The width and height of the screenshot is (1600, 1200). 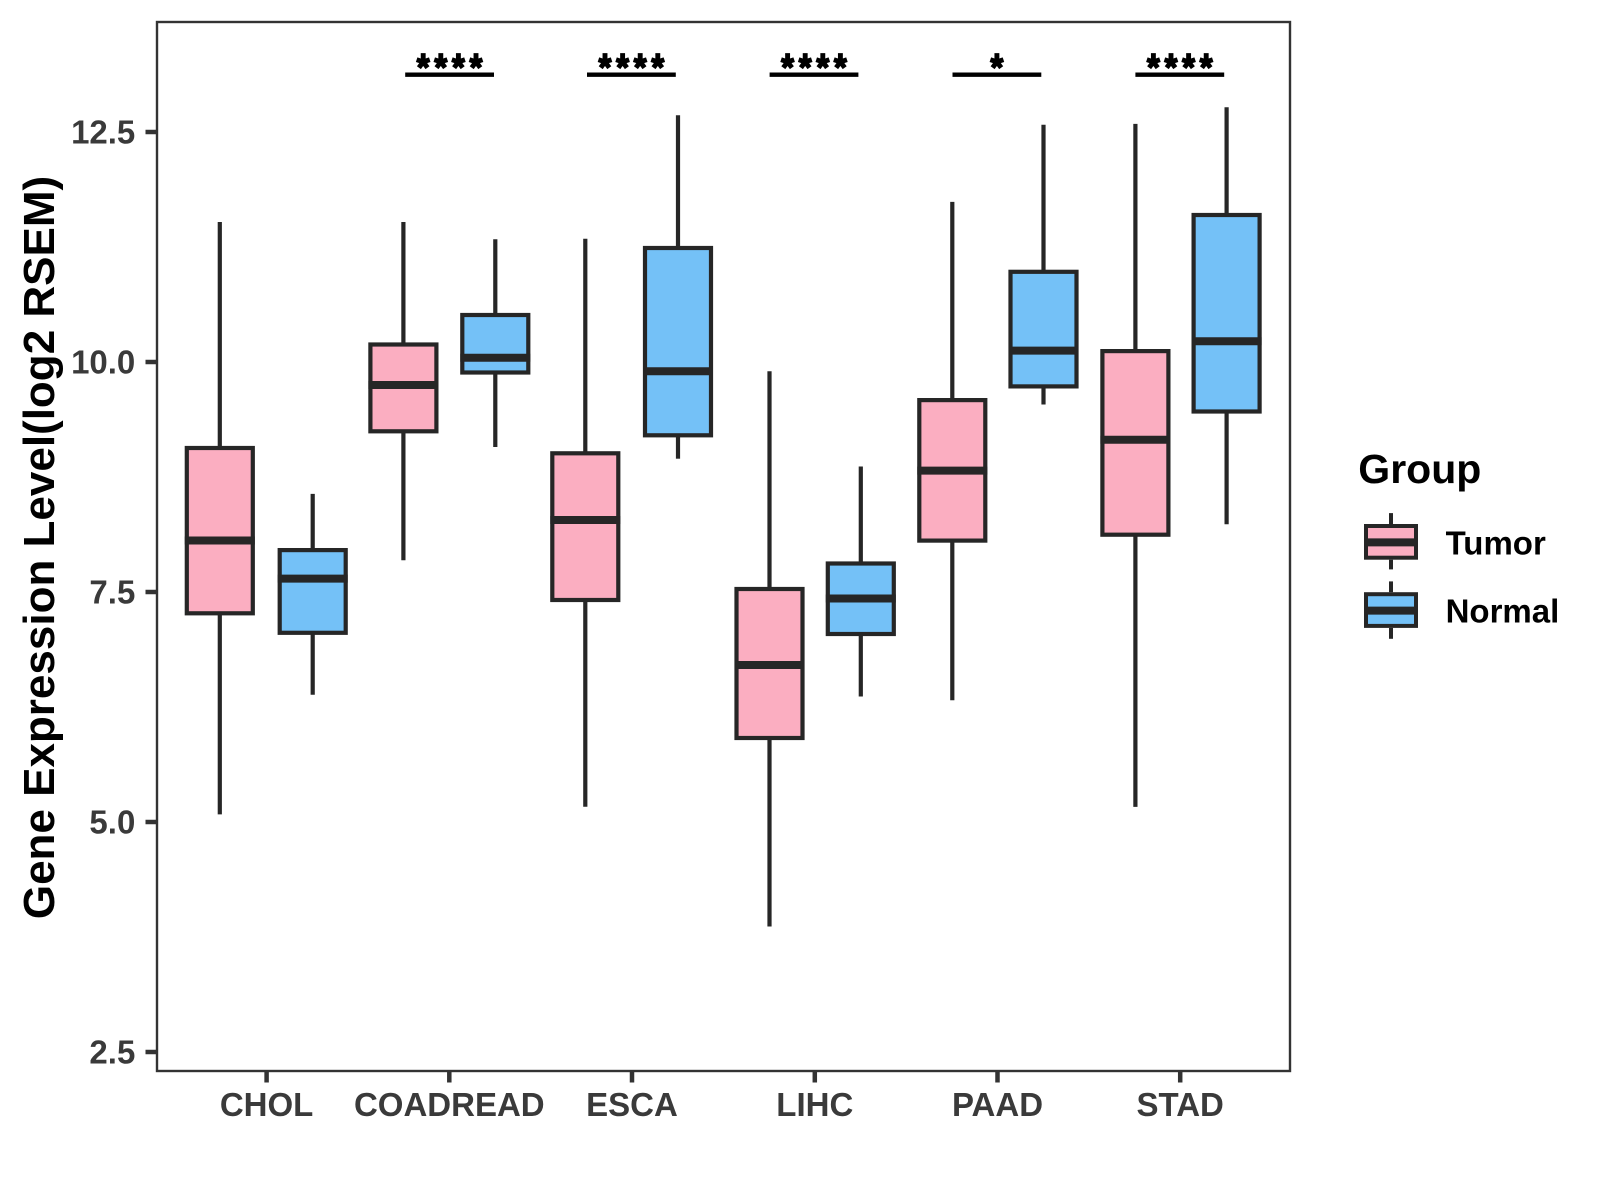 I want to click on svg-text: Normal, so click(x=1503, y=610).